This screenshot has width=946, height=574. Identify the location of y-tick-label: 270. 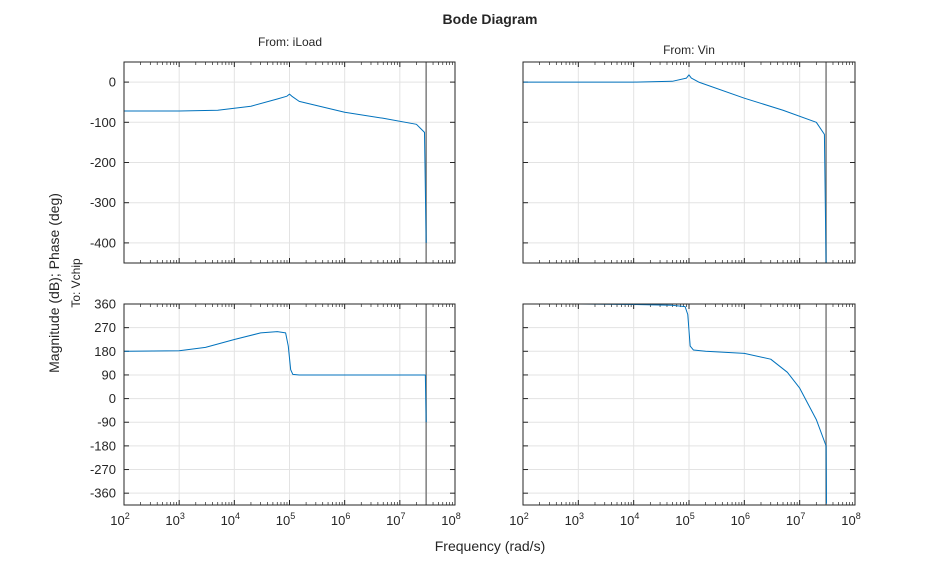
(105, 327).